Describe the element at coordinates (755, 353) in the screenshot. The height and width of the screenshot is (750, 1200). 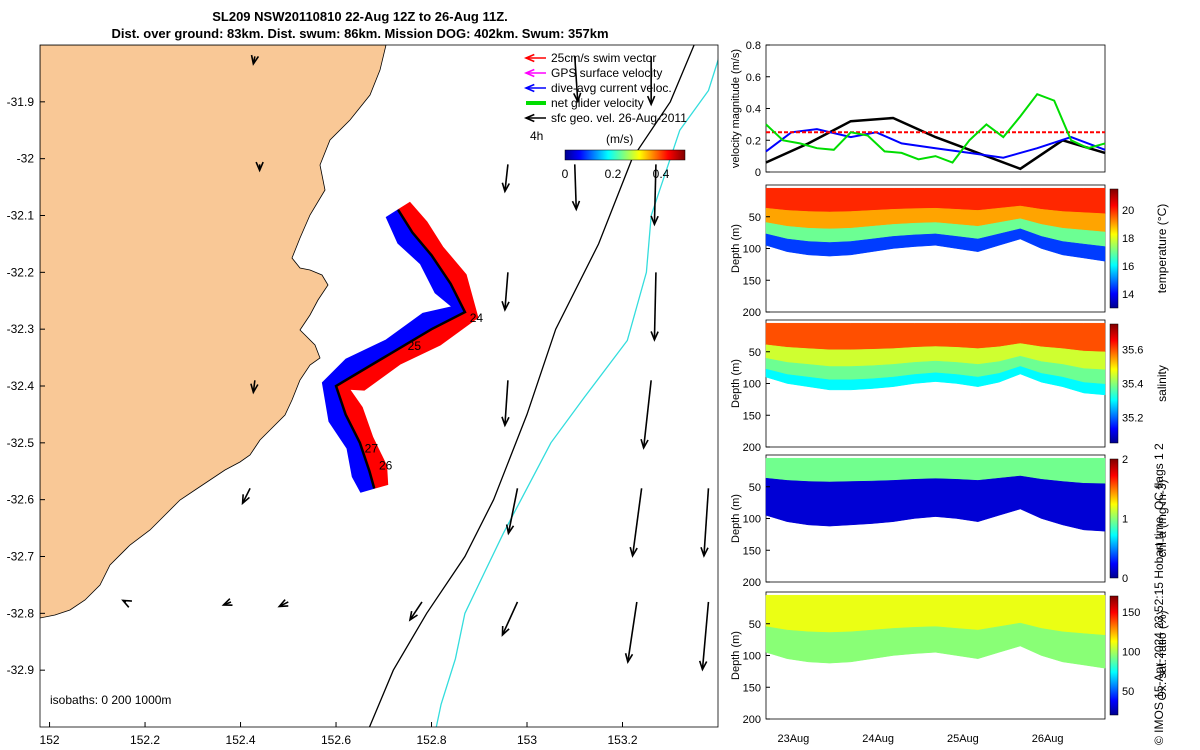
I see `salinity-y-tick-label: 50` at that location.